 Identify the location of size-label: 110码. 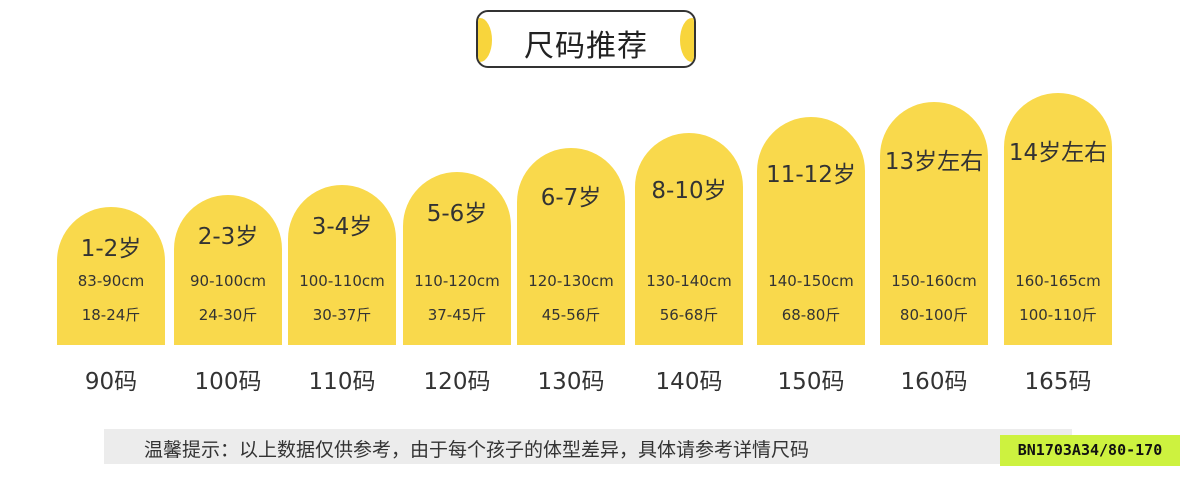
(342, 382).